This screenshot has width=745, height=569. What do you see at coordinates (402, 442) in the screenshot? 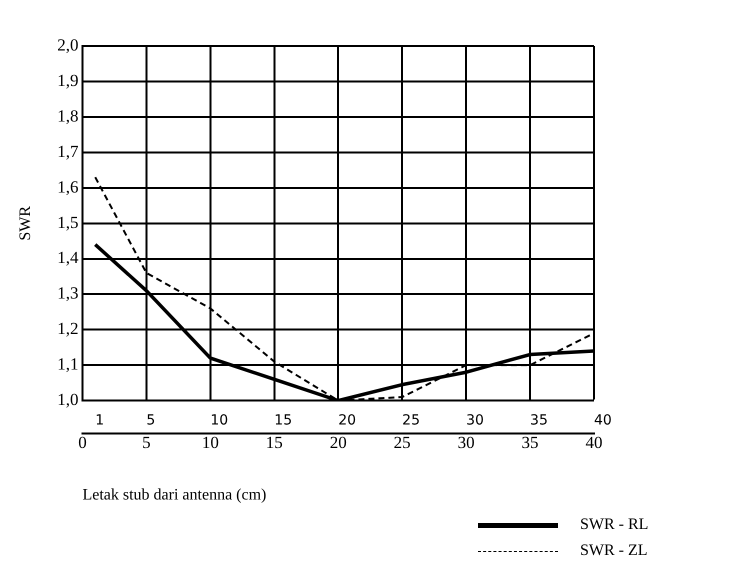
I see `x-tick-label: 25` at bounding box center [402, 442].